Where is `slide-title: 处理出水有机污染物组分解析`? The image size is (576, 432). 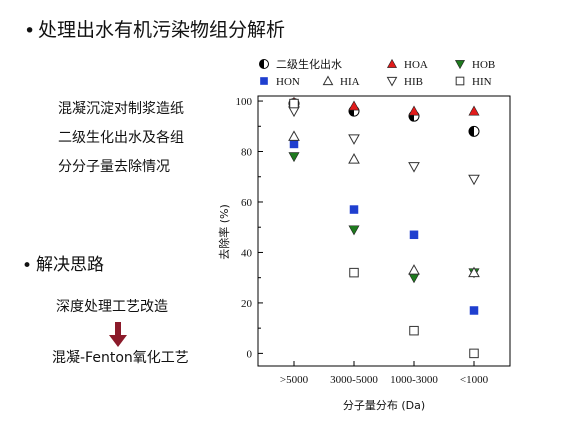 slide-title: 处理出水有机污染物组分解析 is located at coordinates (162, 30).